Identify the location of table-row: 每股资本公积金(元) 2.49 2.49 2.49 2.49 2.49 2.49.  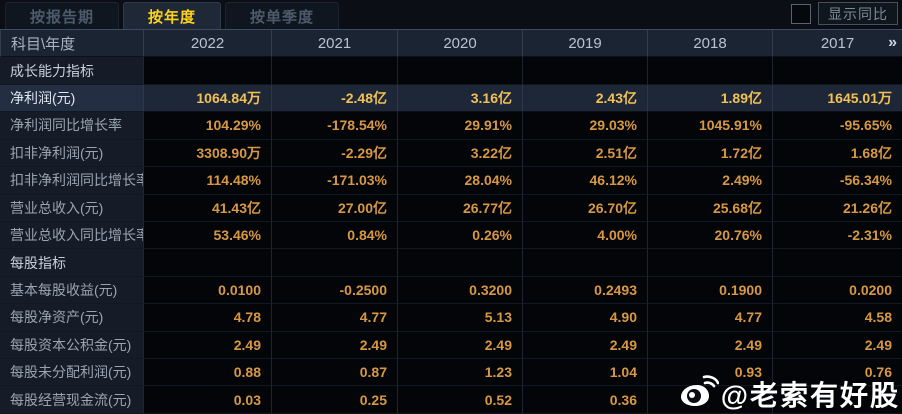
(451, 345).